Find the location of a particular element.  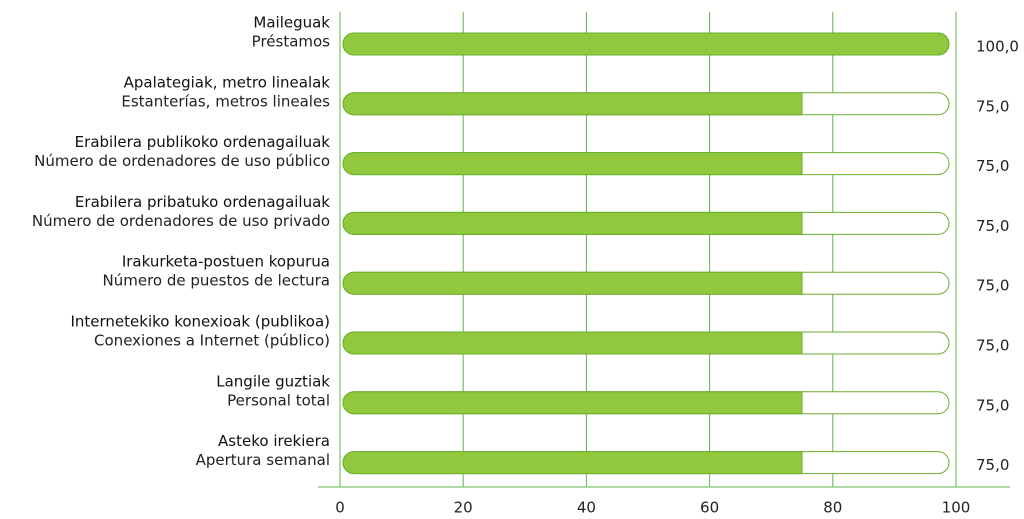

x-tick-label: 40 is located at coordinates (586, 508).